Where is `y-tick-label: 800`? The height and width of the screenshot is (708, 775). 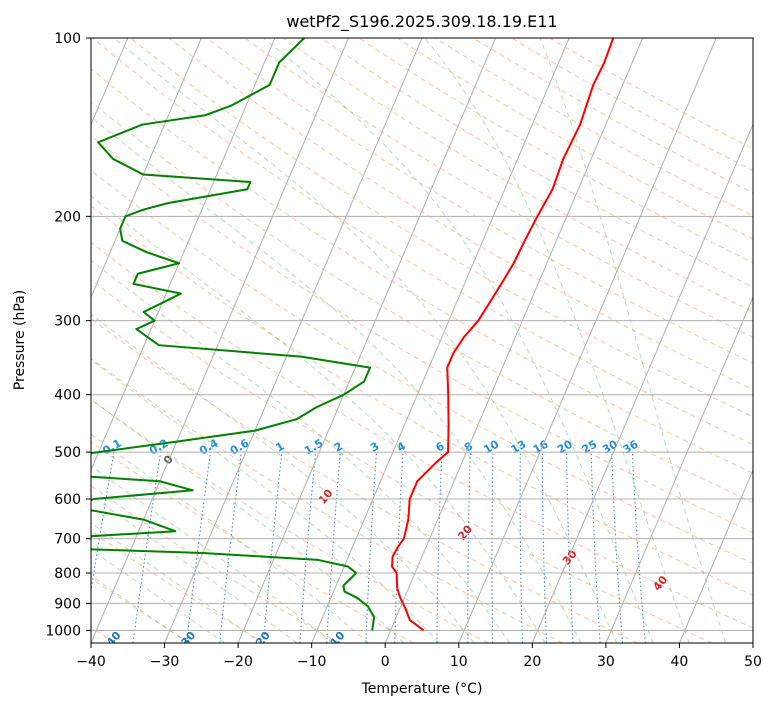 y-tick-label: 800 is located at coordinates (67, 574).